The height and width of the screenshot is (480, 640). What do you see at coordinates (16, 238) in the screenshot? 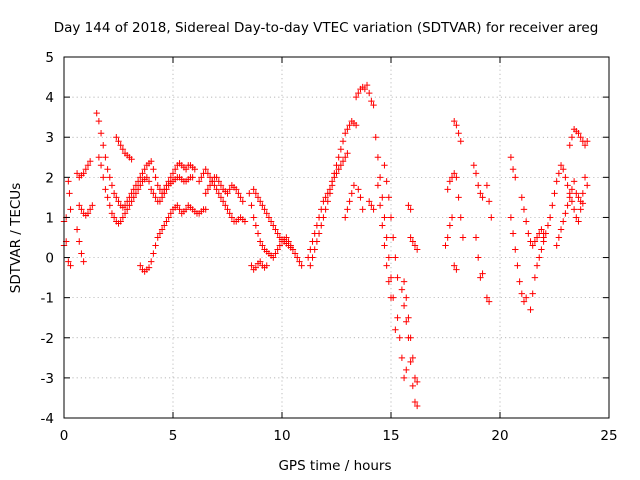
I see `y-axis-label: SDTVAR / TECUs` at bounding box center [16, 238].